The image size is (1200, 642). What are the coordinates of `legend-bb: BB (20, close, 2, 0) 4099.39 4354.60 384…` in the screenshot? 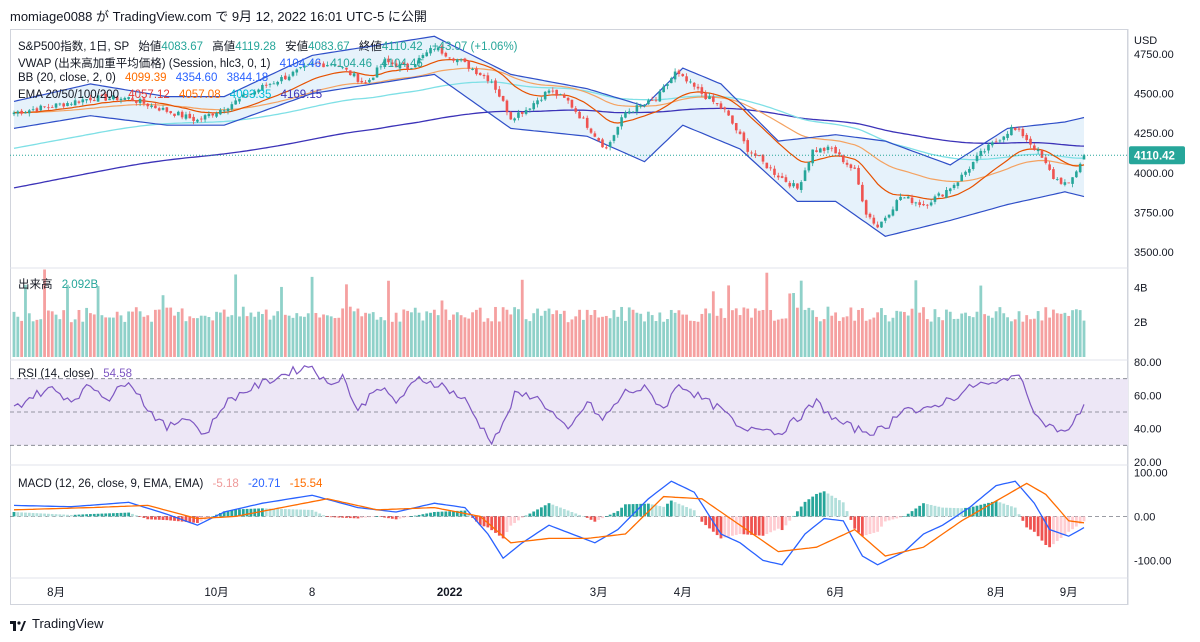 It's located at (143, 78).